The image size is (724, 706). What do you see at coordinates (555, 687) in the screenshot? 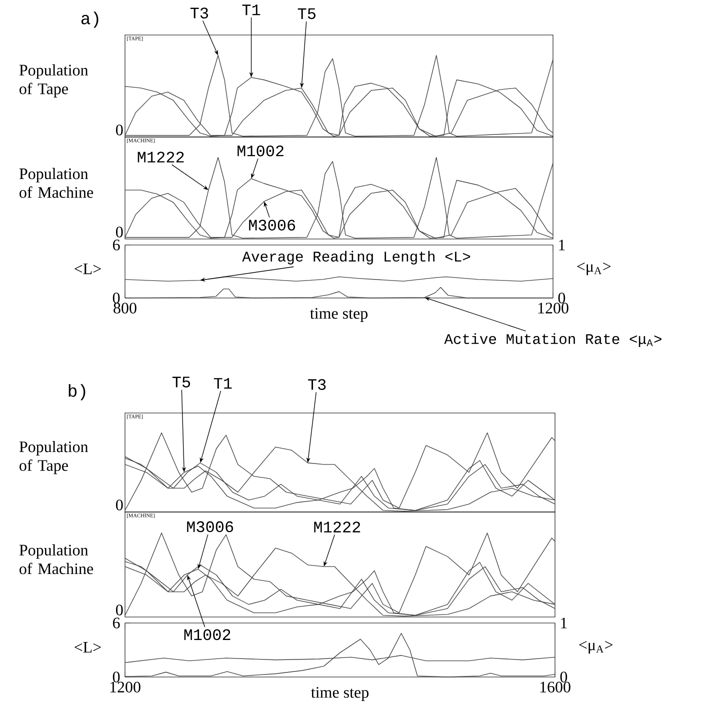
I see `x-tick-label: 1600` at bounding box center [555, 687].